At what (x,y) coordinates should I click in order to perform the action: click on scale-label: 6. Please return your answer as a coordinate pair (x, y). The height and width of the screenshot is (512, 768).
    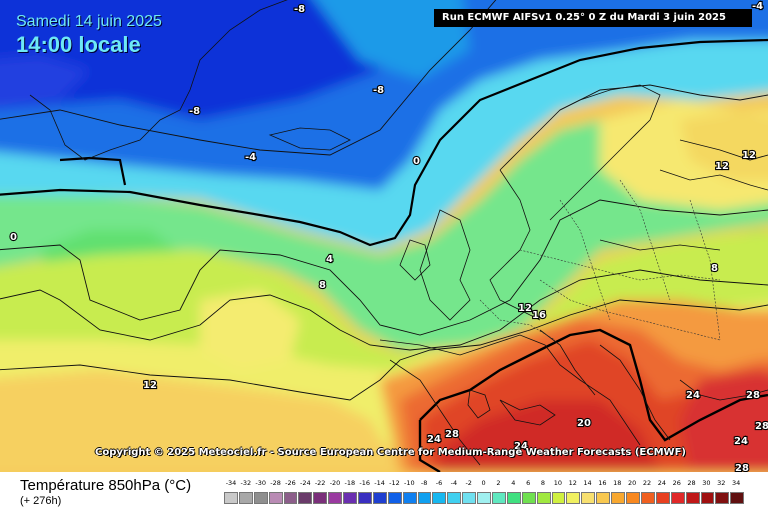
    Looking at the image, I should click on (528, 483).